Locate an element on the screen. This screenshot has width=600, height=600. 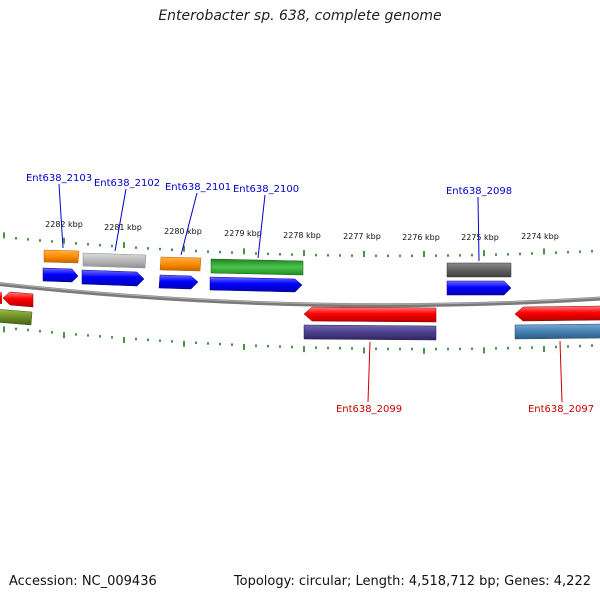
gene-label: Ent638_2097 is located at coordinates (561, 409).